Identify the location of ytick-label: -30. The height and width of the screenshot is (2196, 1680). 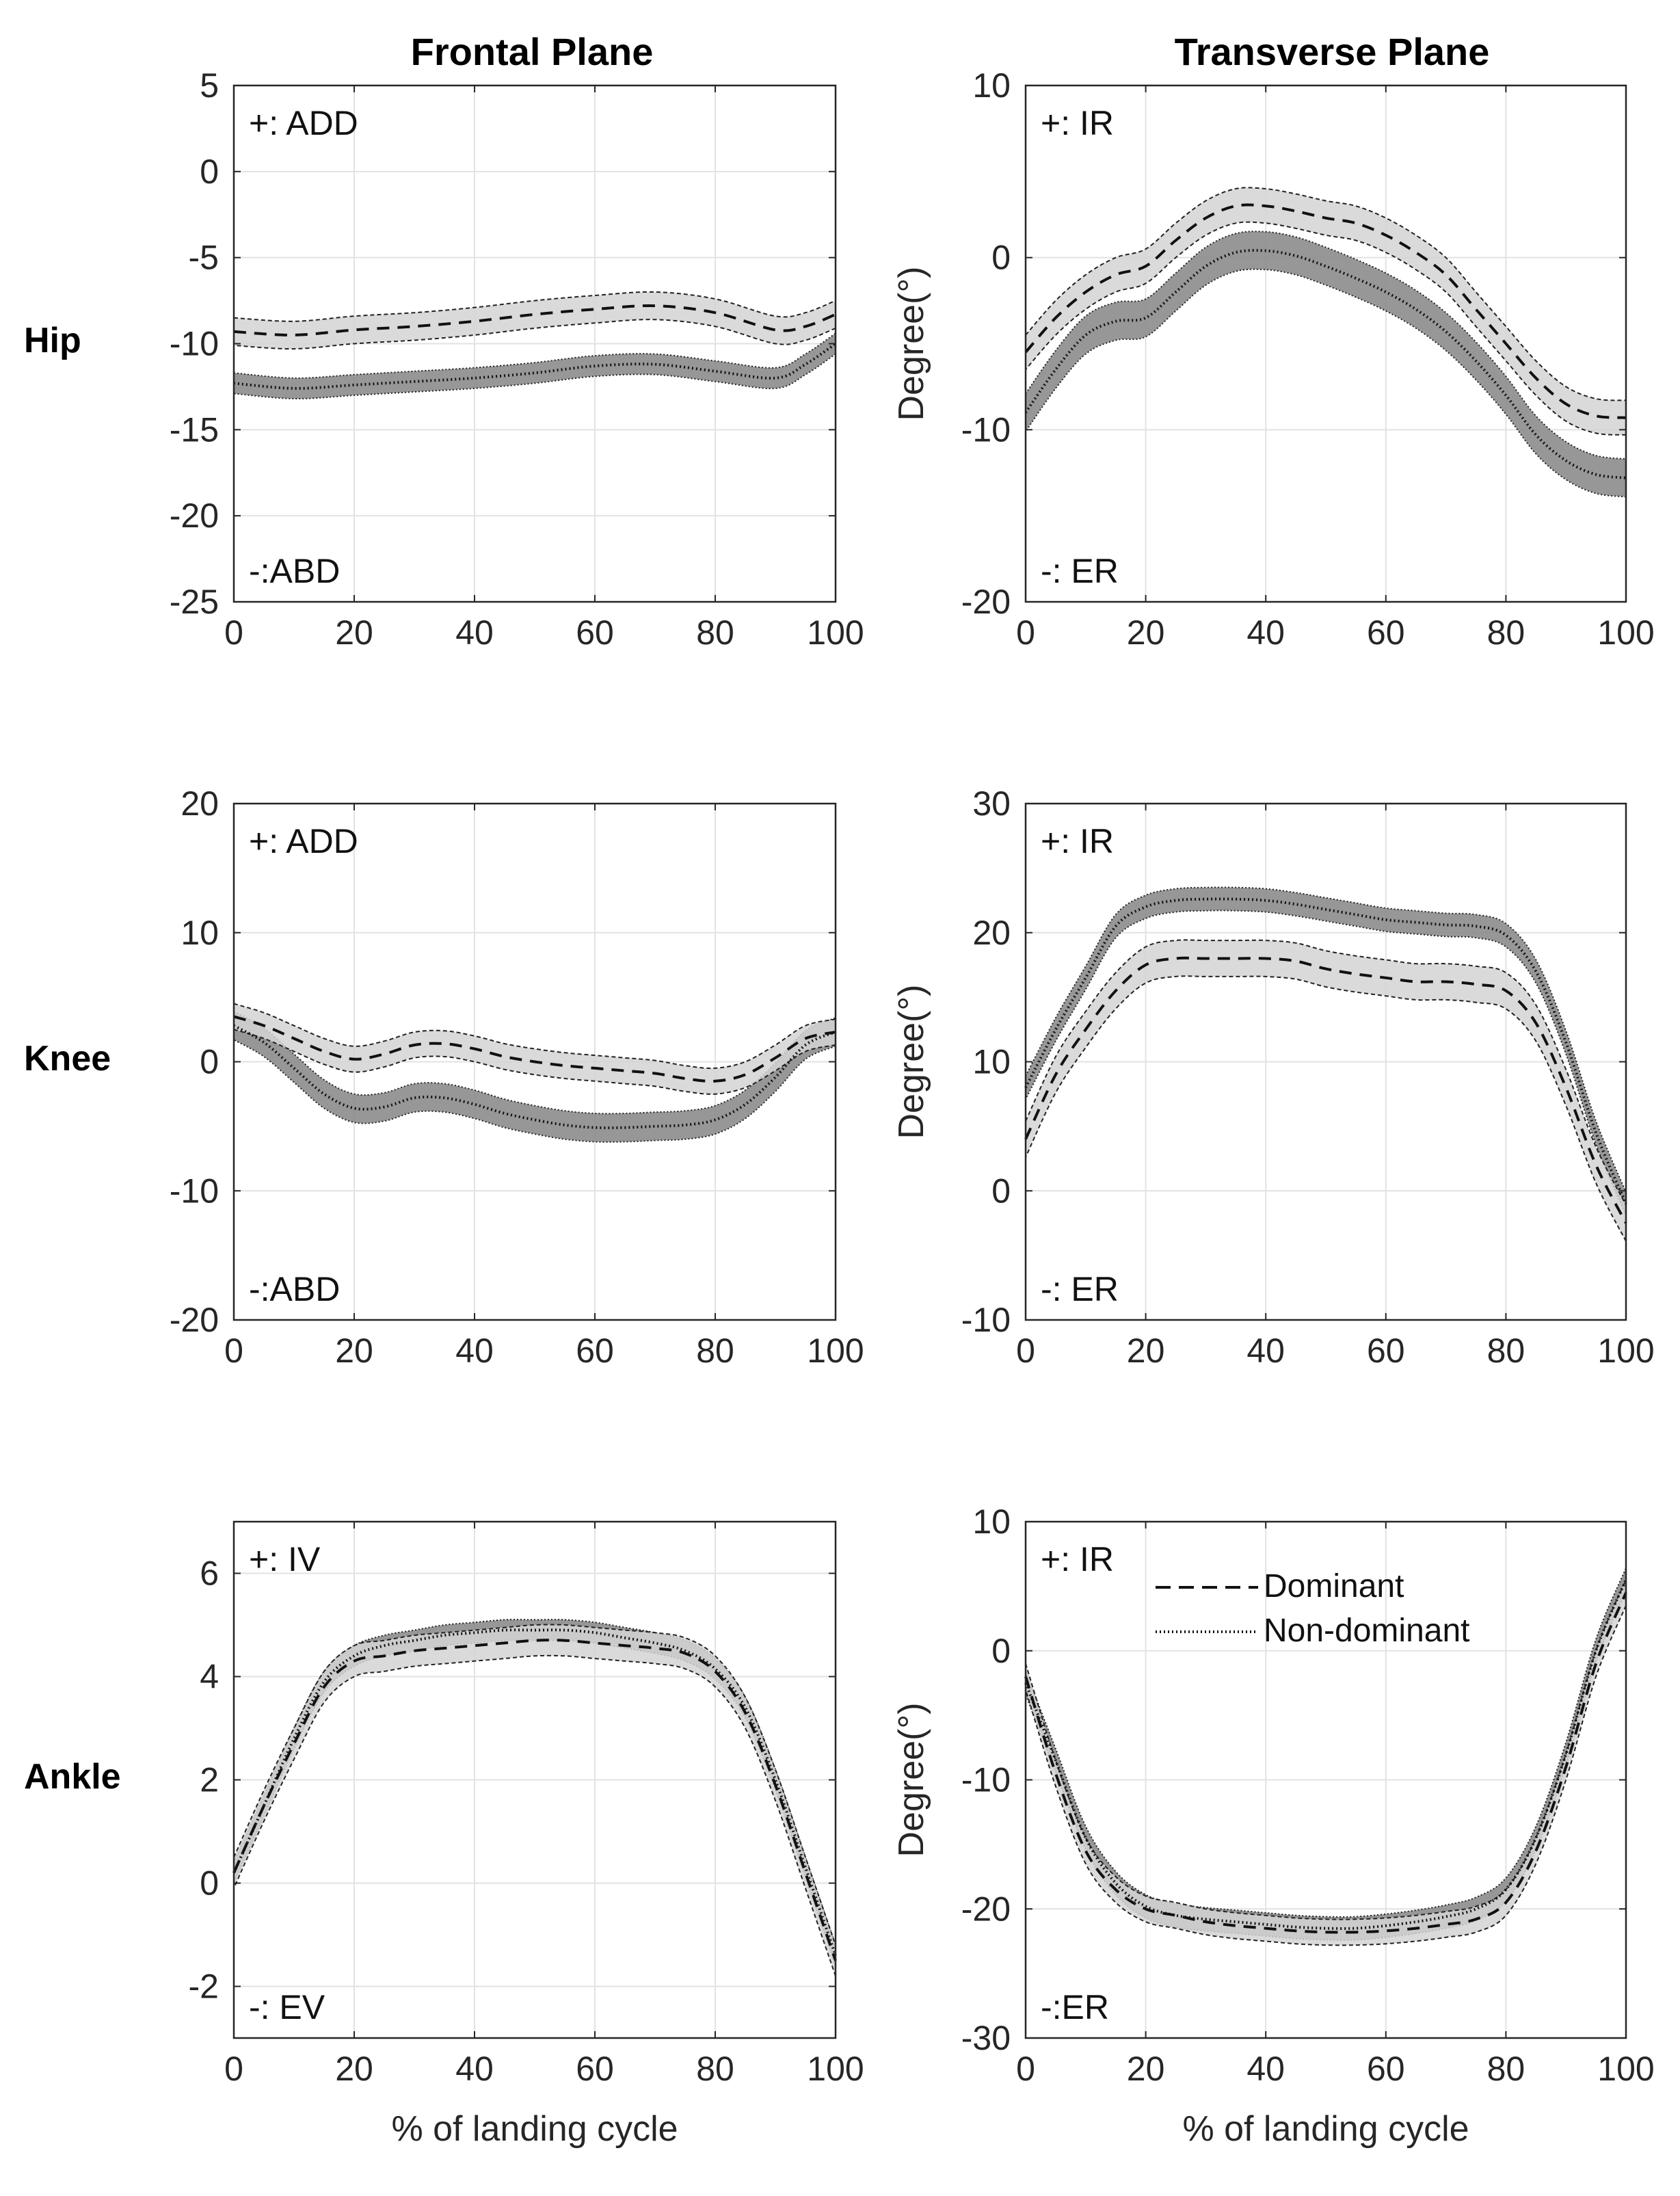
(986, 2038).